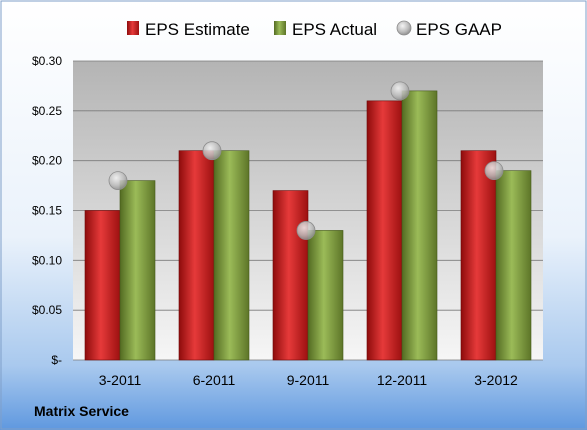 The height and width of the screenshot is (430, 587). I want to click on legend-item-actual: EPS Actual, so click(325, 29).